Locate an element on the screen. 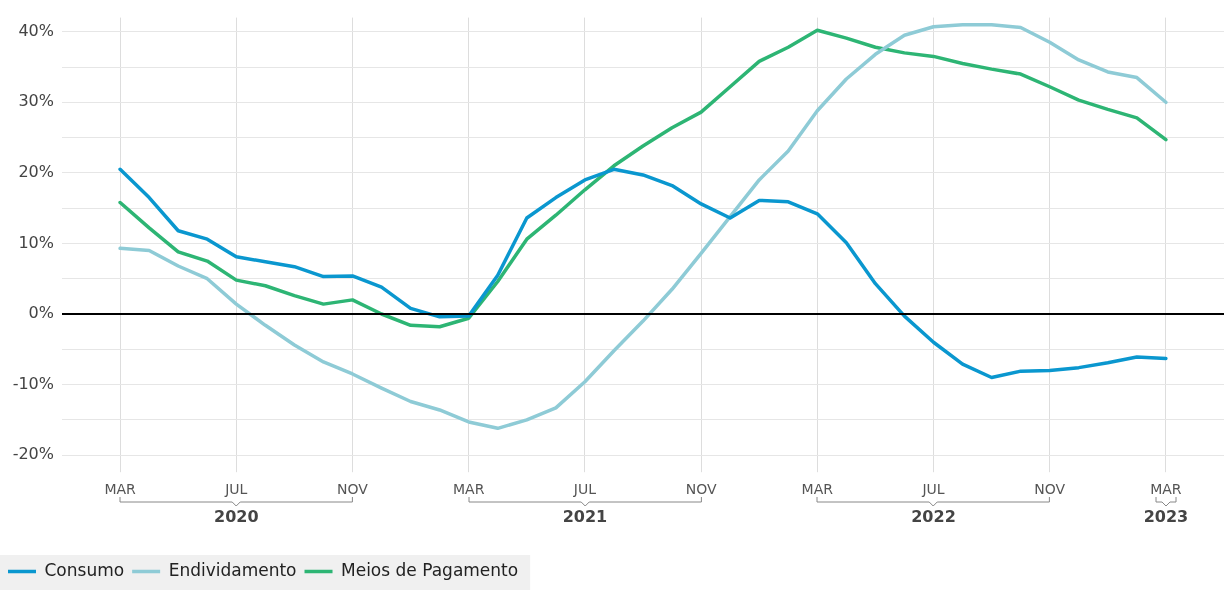 The image size is (1224, 590). text: 2020 is located at coordinates (236, 517).